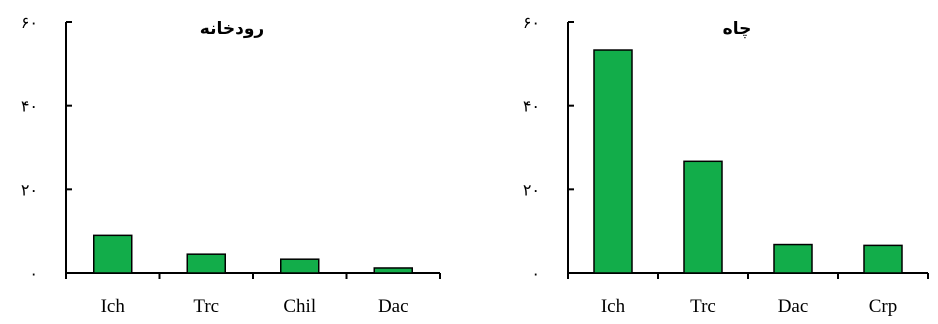 The width and height of the screenshot is (938, 324). I want to click on chart-title: چاه, so click(737, 29).